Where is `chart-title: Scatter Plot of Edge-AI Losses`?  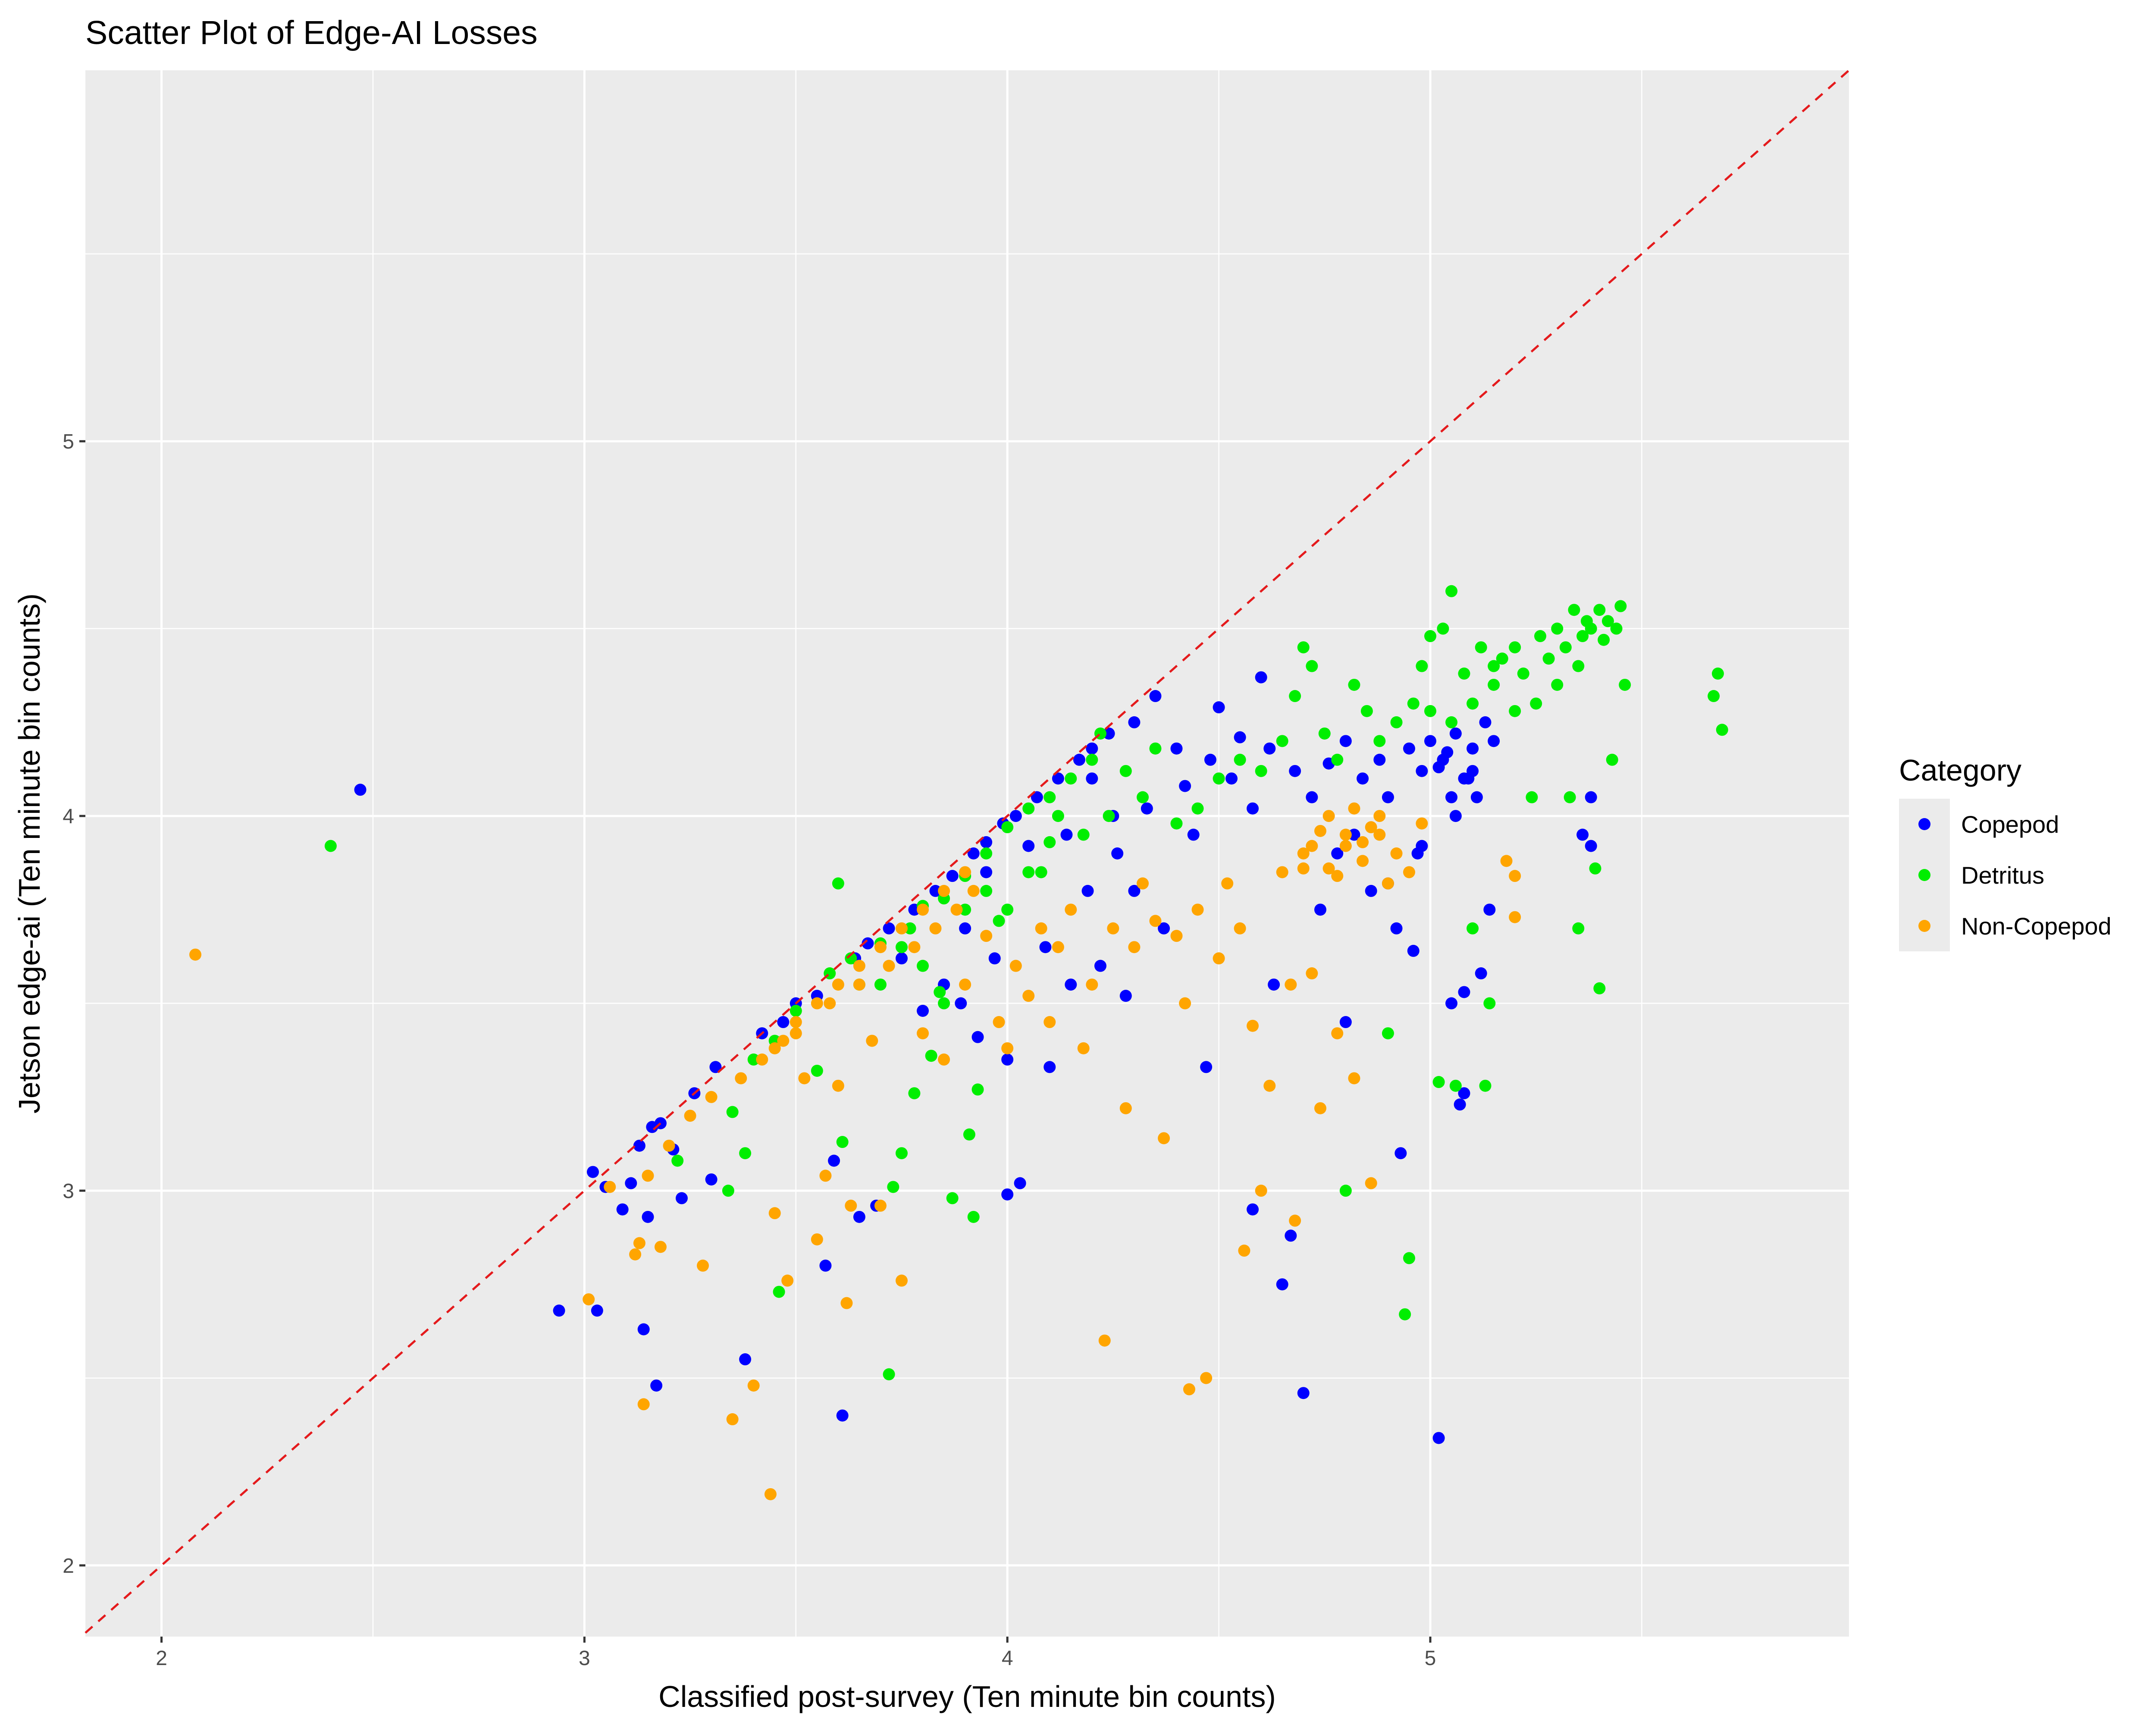
chart-title: Scatter Plot of Edge-AI Losses is located at coordinates (311, 33).